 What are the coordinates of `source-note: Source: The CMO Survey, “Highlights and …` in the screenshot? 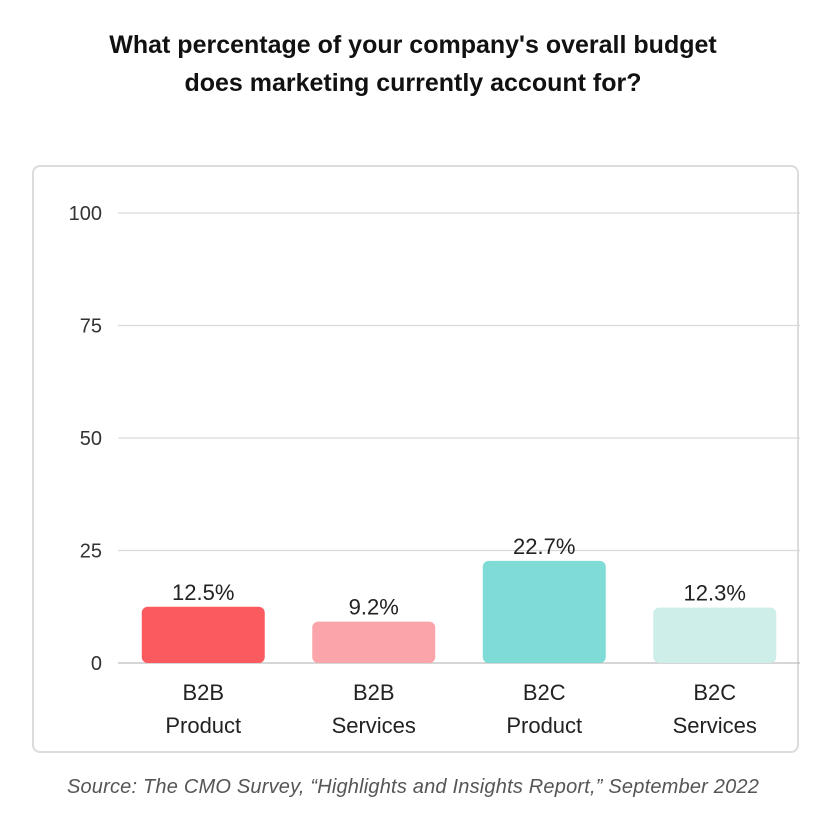 It's located at (413, 787).